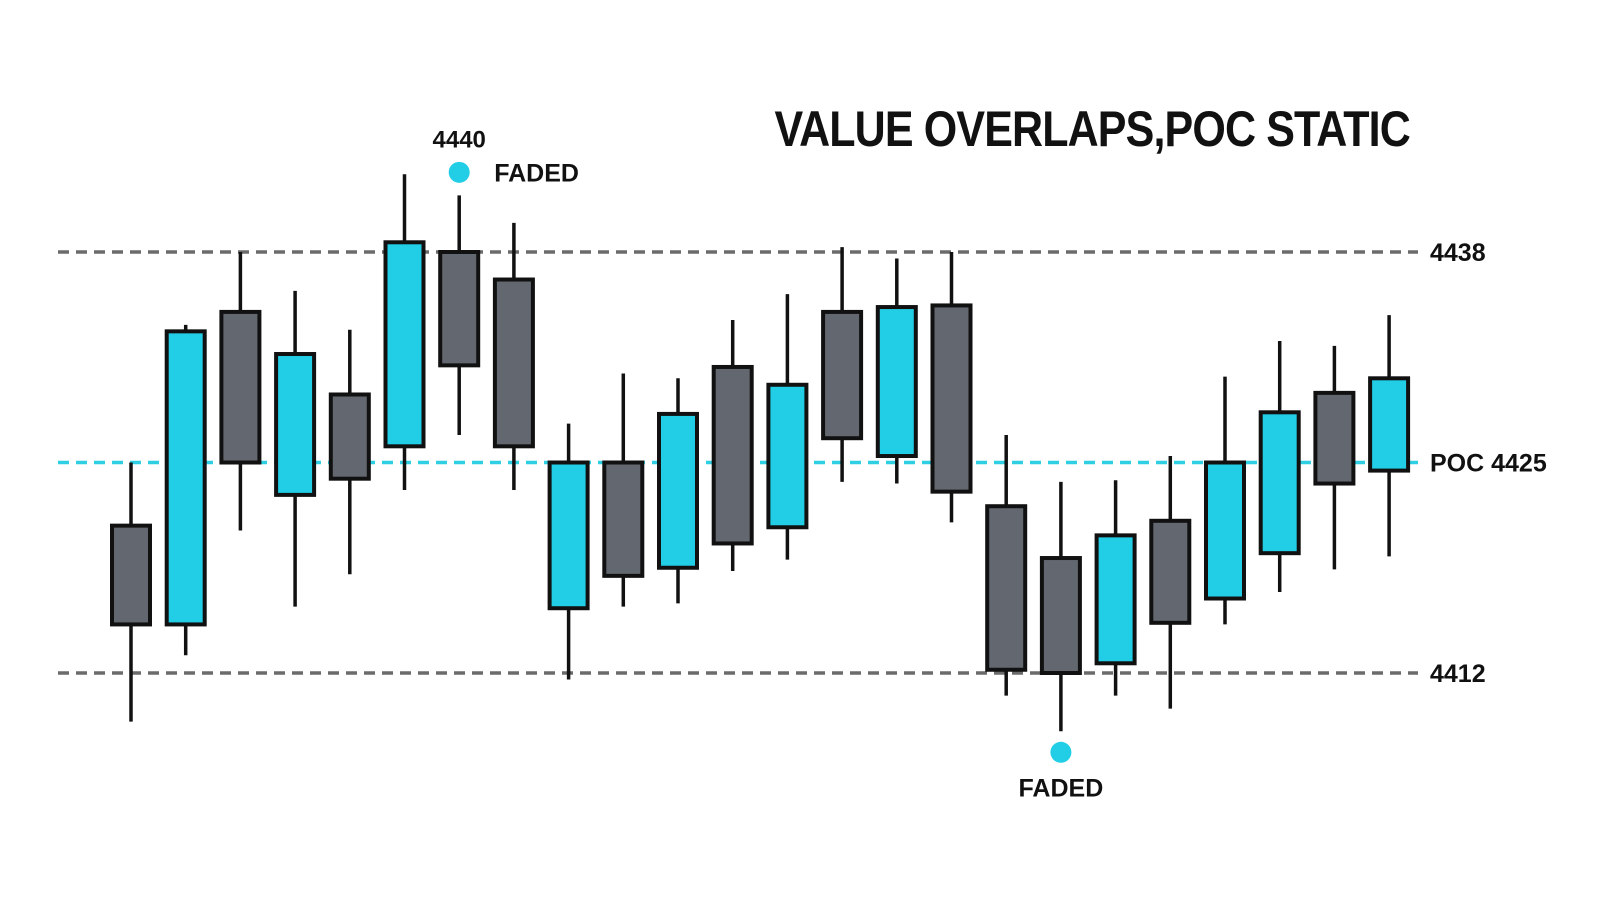 This screenshot has height=914, width=1600. What do you see at coordinates (1061, 788) in the screenshot?
I see `bottom-faded-label: FADED` at bounding box center [1061, 788].